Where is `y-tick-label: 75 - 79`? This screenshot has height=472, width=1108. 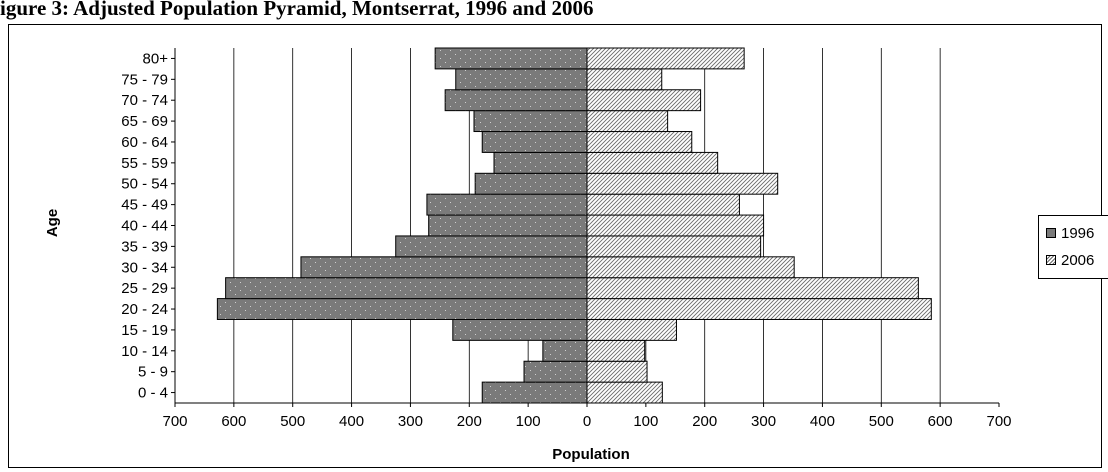 y-tick-label: 75 - 79 is located at coordinates (144, 79).